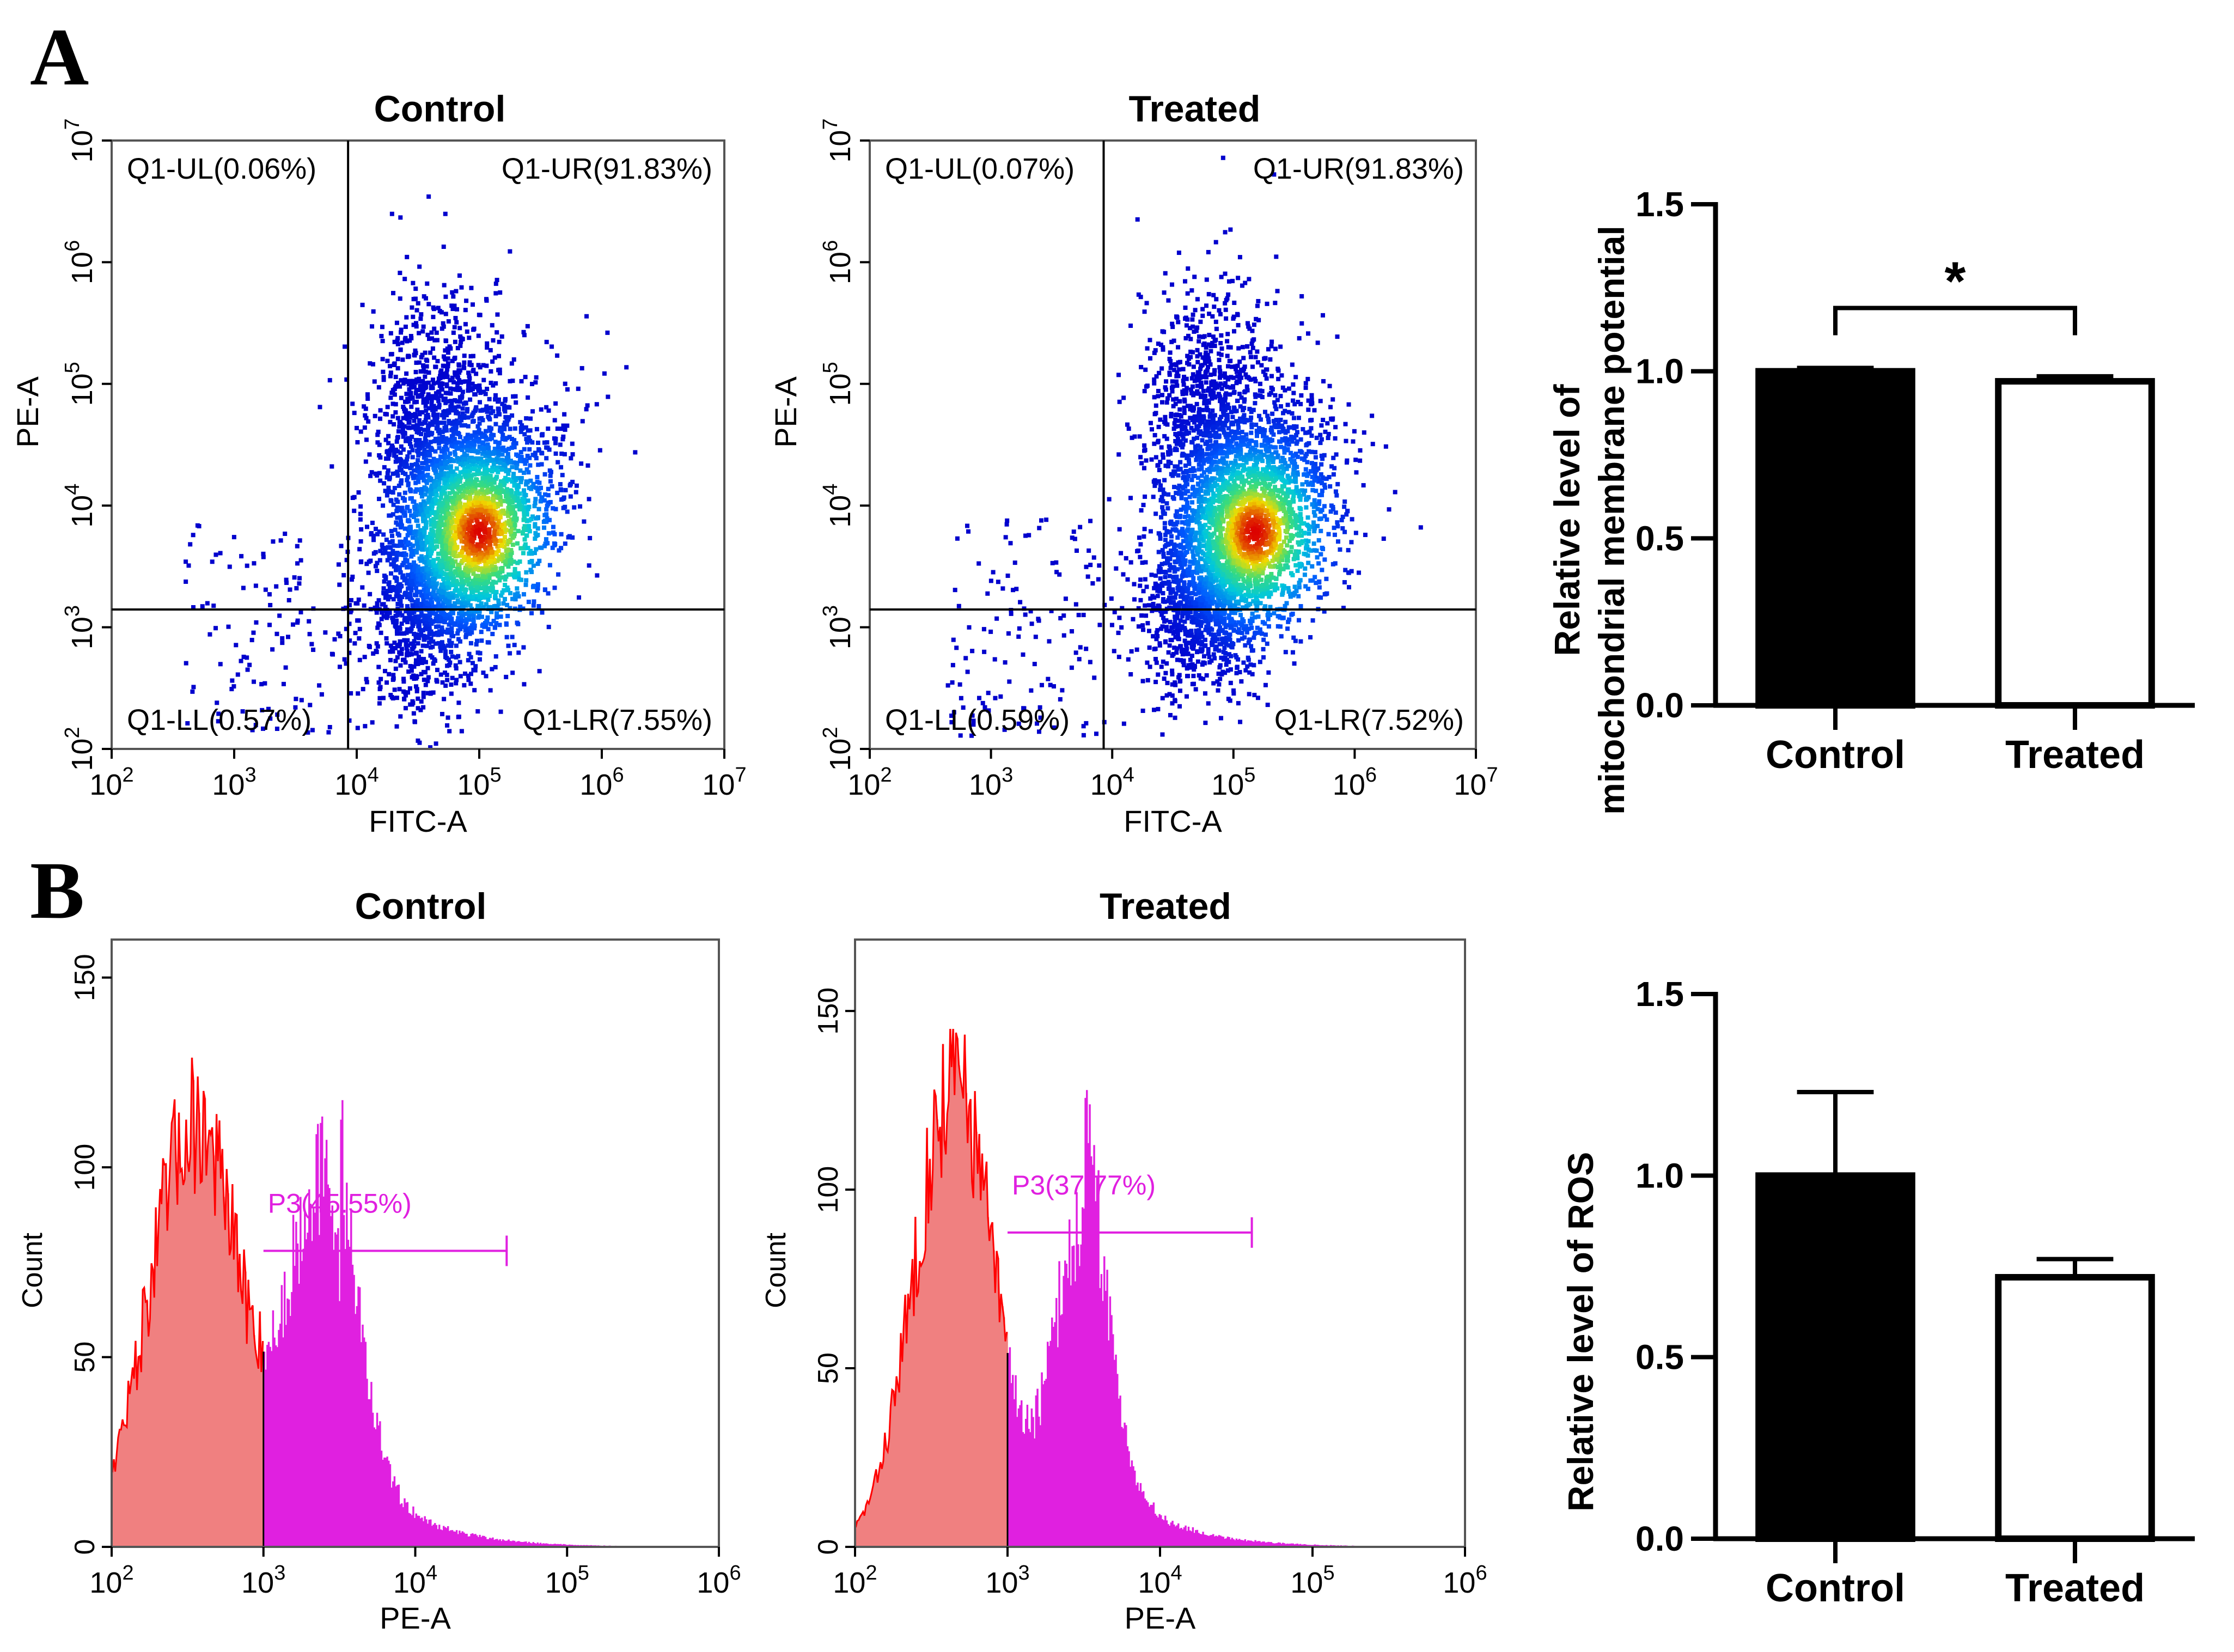  What do you see at coordinates (411, 472) in the screenshot?
I see `event-dots` at bounding box center [411, 472].